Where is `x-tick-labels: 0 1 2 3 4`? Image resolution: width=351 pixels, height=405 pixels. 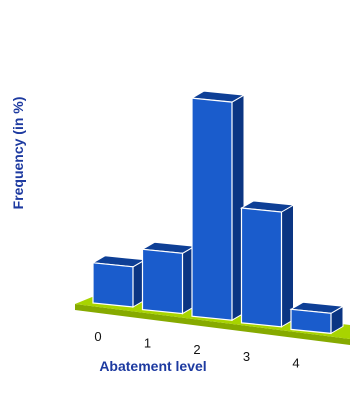 x-tick-labels: 0 1 2 3 4 is located at coordinates (196, 349).